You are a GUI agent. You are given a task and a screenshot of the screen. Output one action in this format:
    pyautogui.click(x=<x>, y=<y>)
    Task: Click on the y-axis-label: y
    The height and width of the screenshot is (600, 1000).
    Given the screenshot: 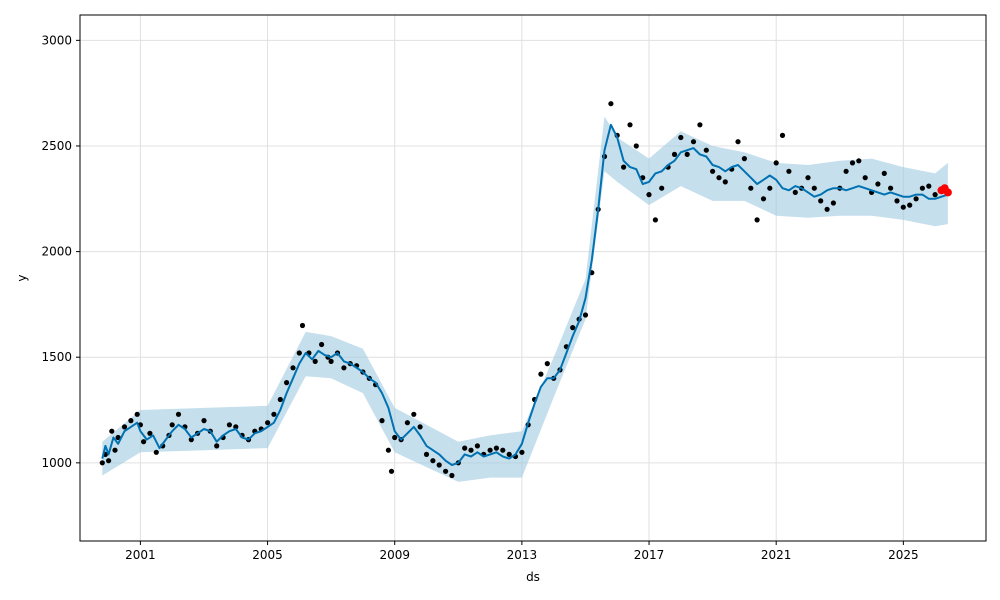 What is the action you would take?
    pyautogui.click(x=22, y=277)
    